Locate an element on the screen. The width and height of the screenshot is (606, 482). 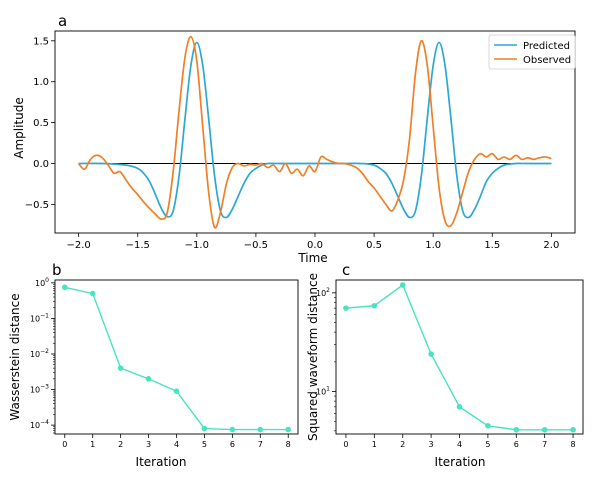
x-tick-label: 1.0 is located at coordinates (433, 245).